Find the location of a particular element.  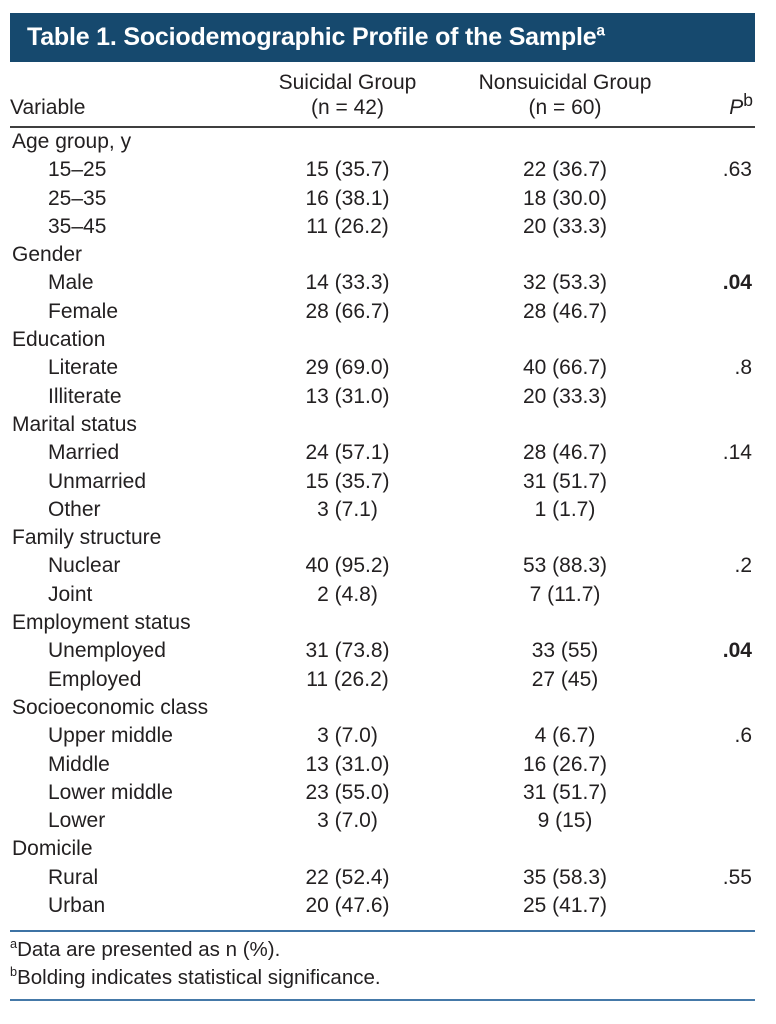

cell-p-value: .14 is located at coordinates (737, 453).